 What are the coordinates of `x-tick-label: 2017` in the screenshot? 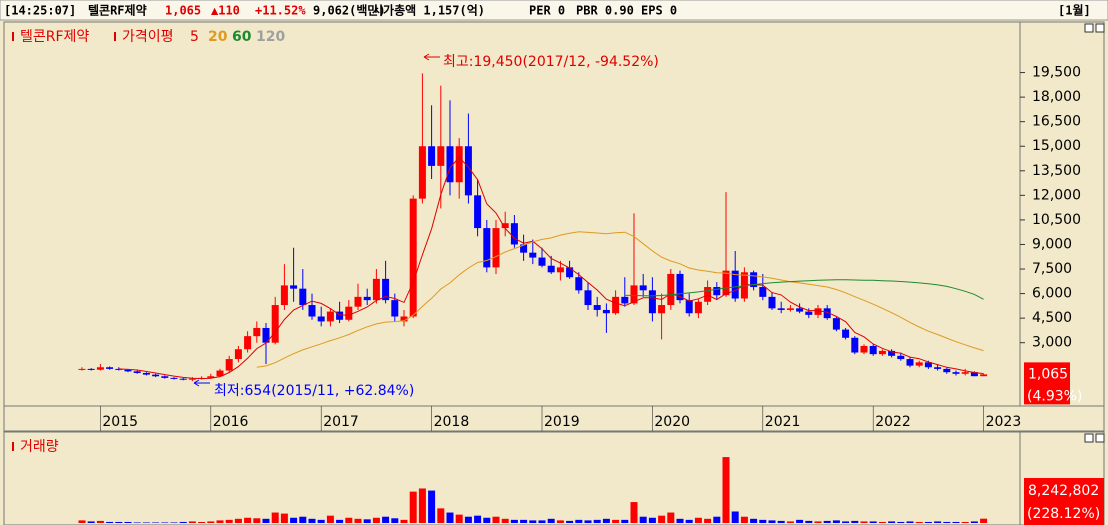 It's located at (341, 422).